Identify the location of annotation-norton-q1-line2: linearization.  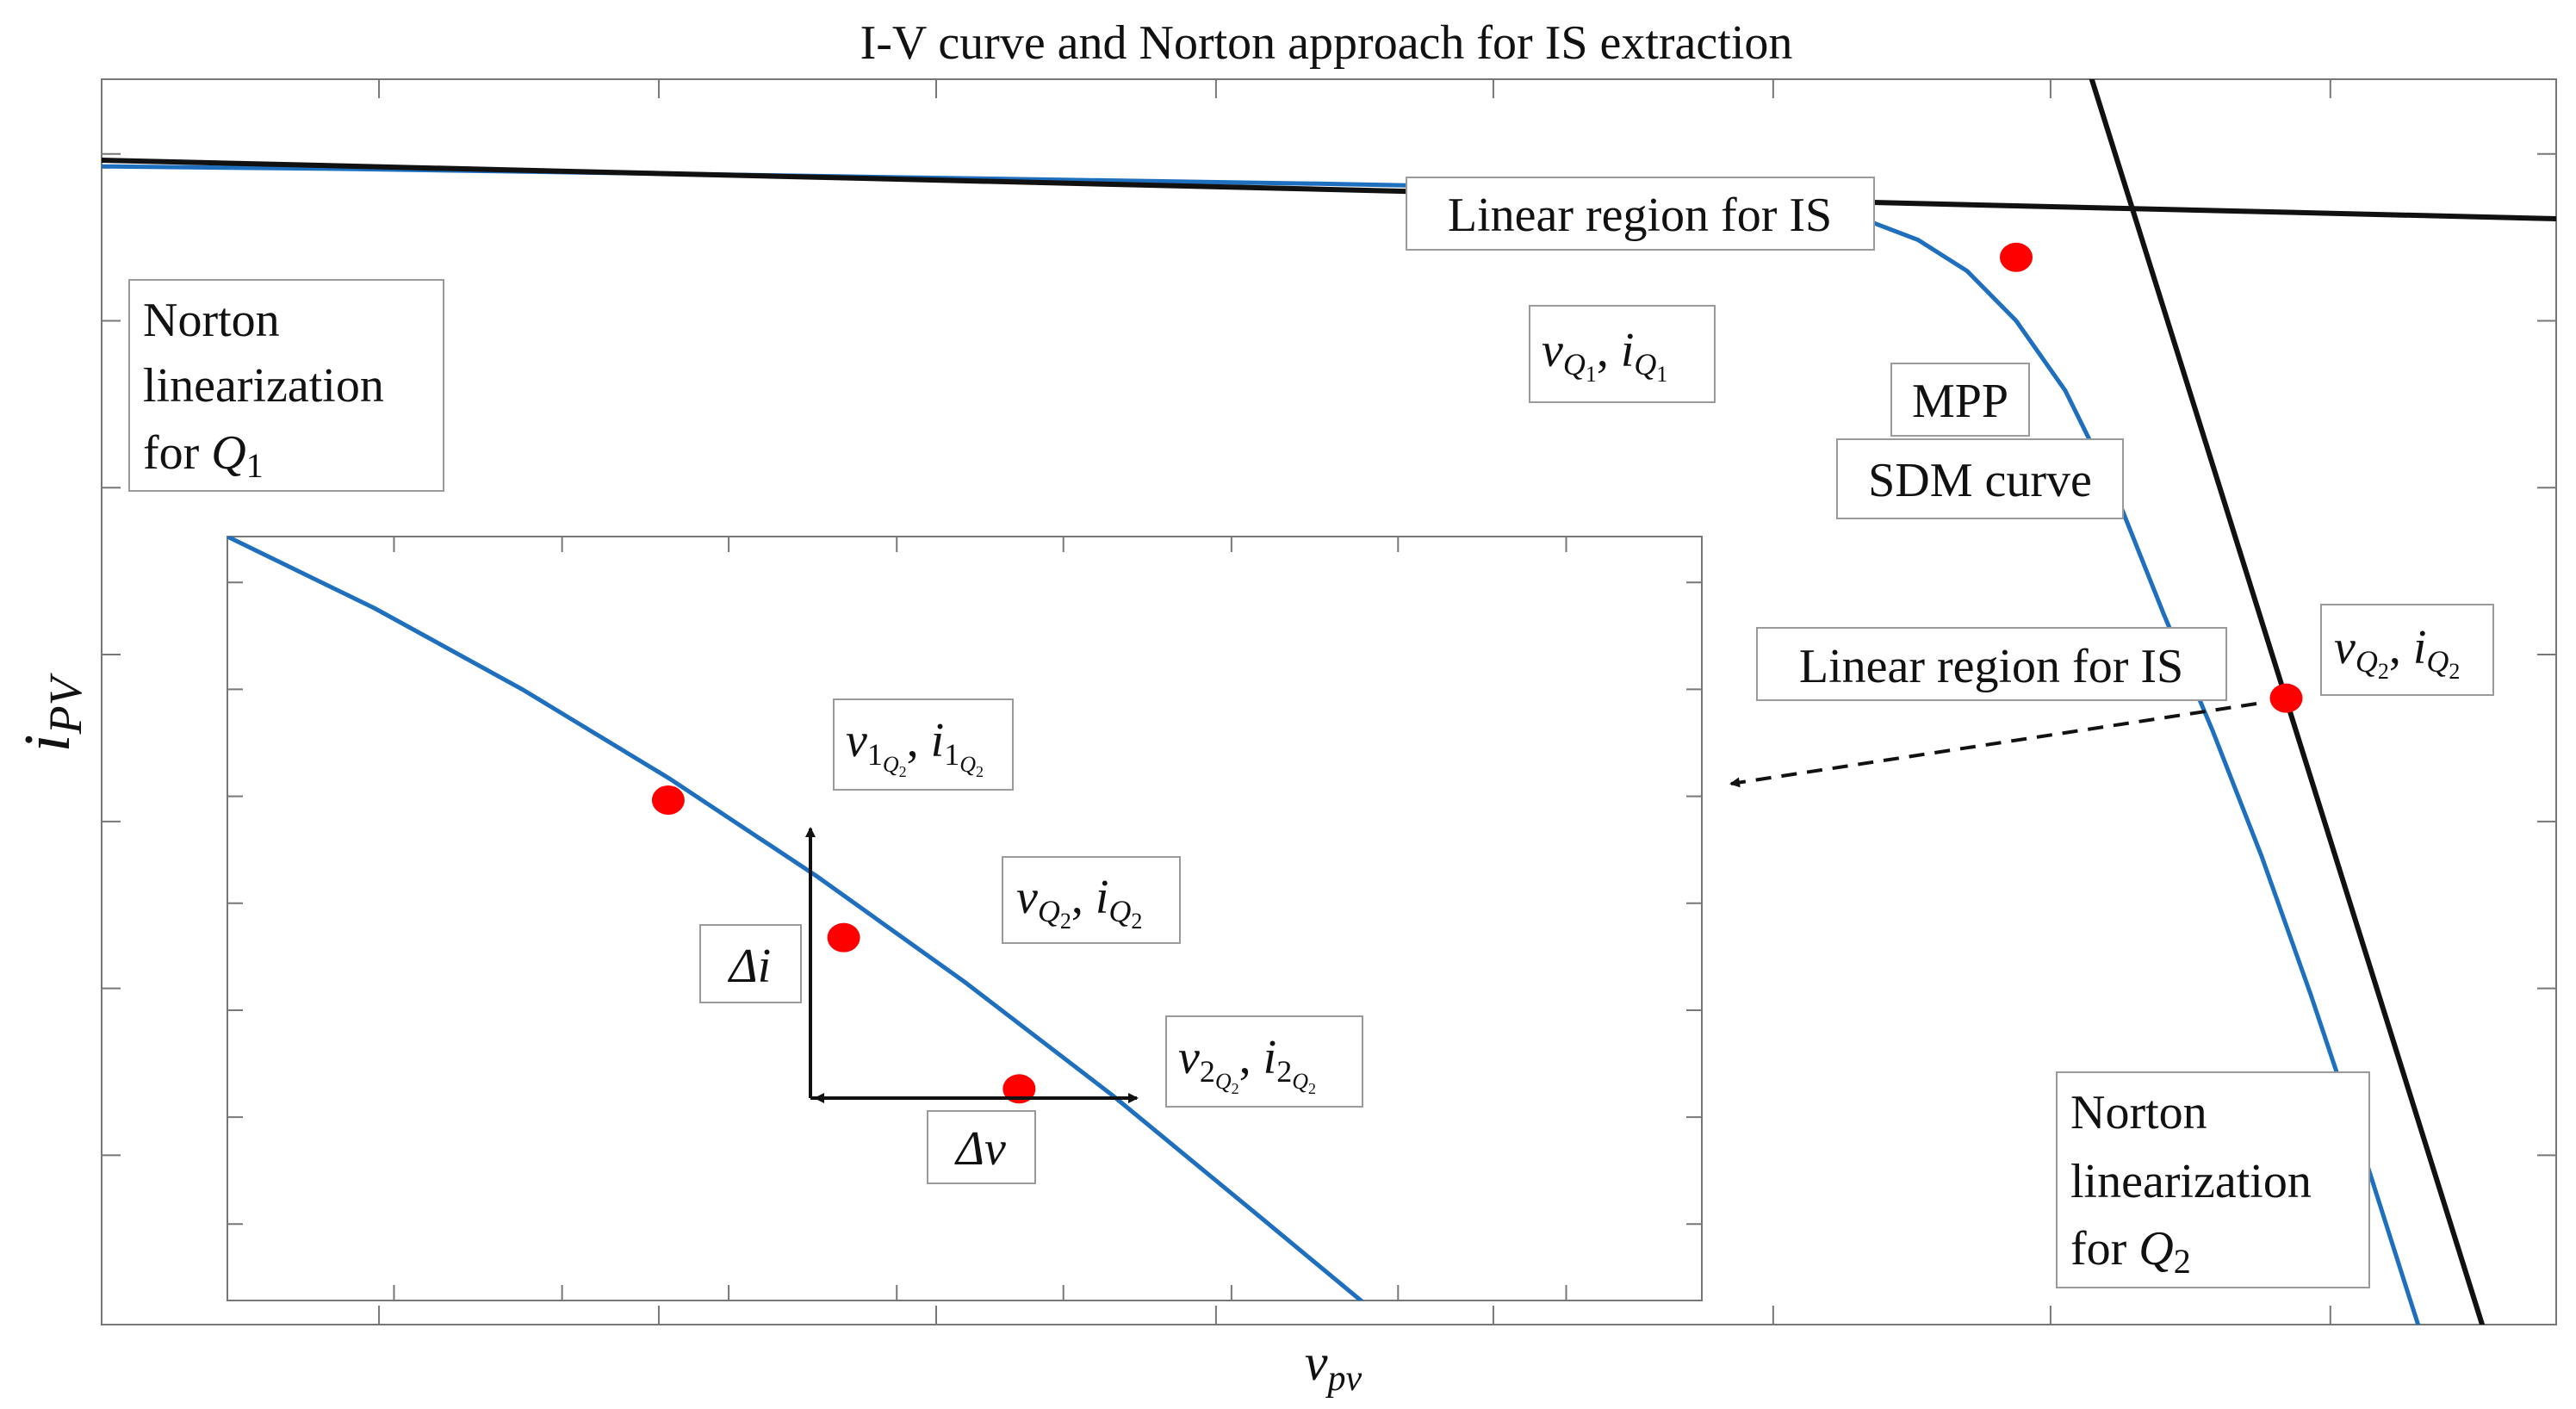
(264, 386).